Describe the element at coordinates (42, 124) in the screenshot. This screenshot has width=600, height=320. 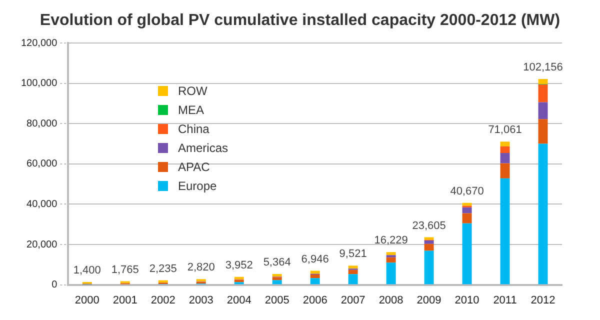
I see `y-tick-label: 80,000` at that location.